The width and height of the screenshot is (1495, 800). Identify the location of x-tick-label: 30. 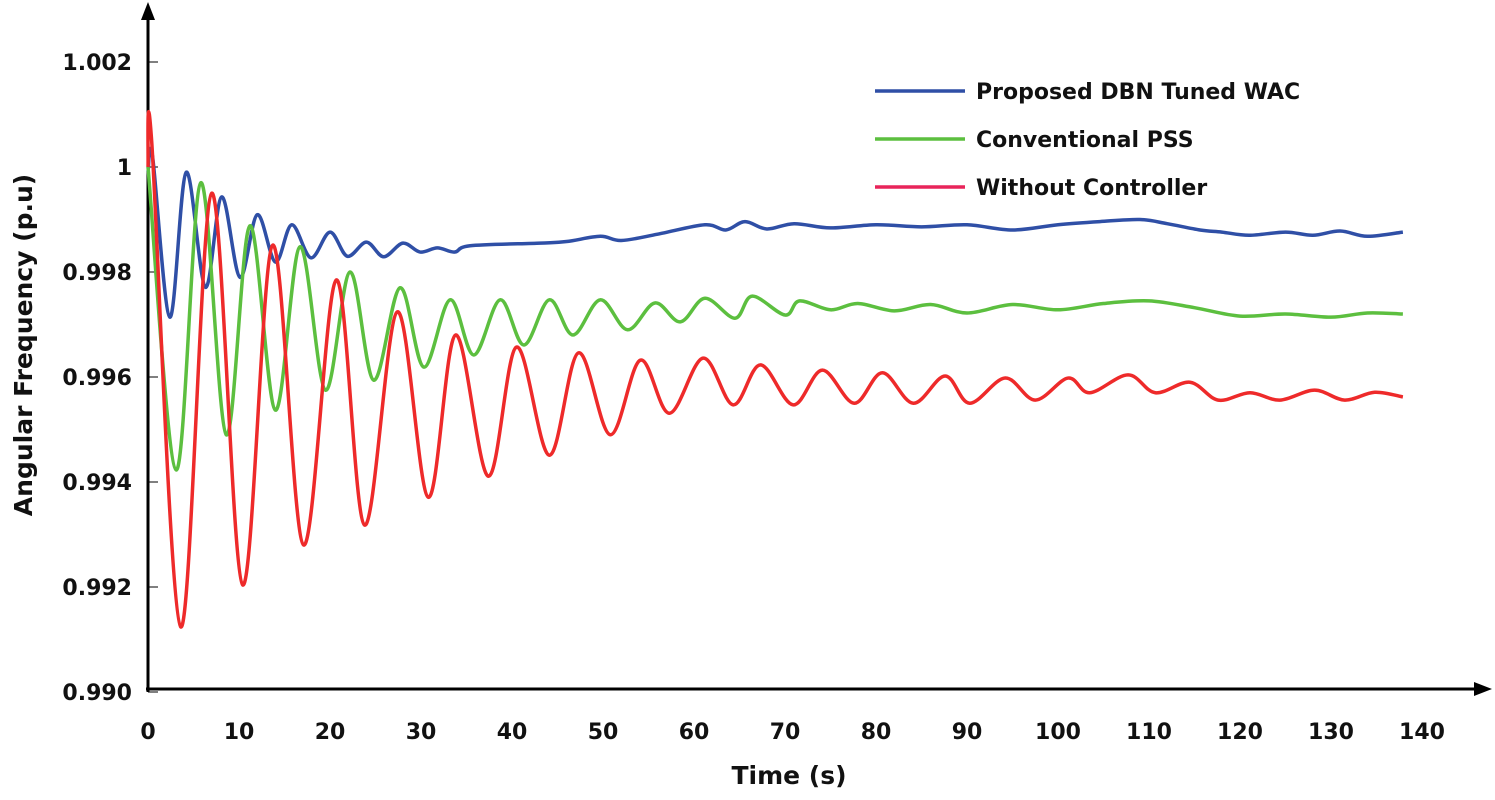
(421, 732).